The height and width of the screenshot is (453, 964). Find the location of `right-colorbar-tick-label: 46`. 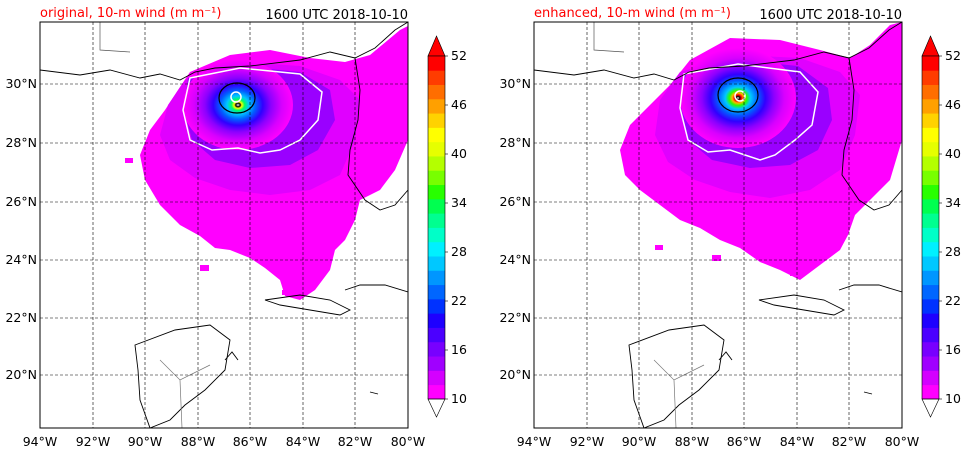

right-colorbar-tick-label: 46 is located at coordinates (953, 104).